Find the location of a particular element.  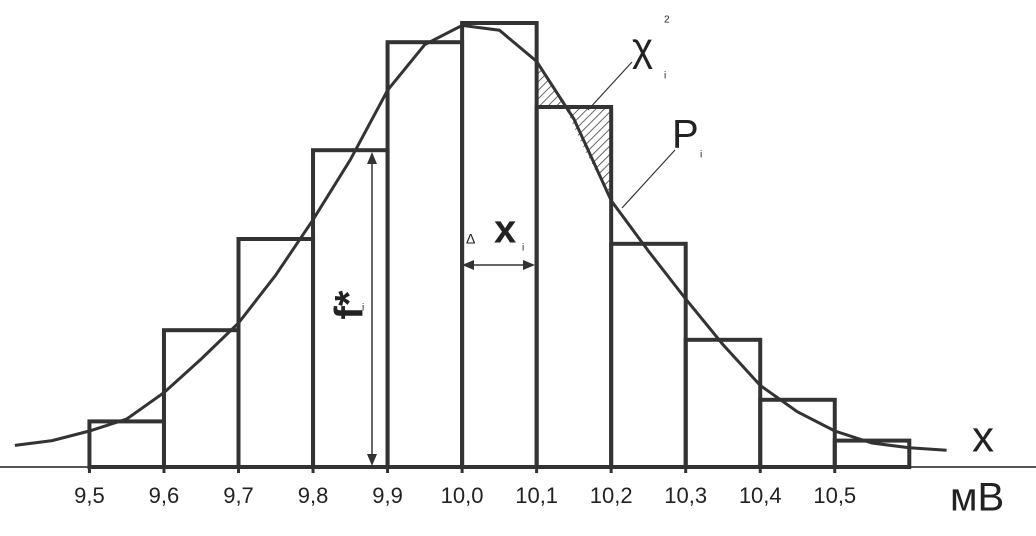

p-label: P is located at coordinates (685, 135).